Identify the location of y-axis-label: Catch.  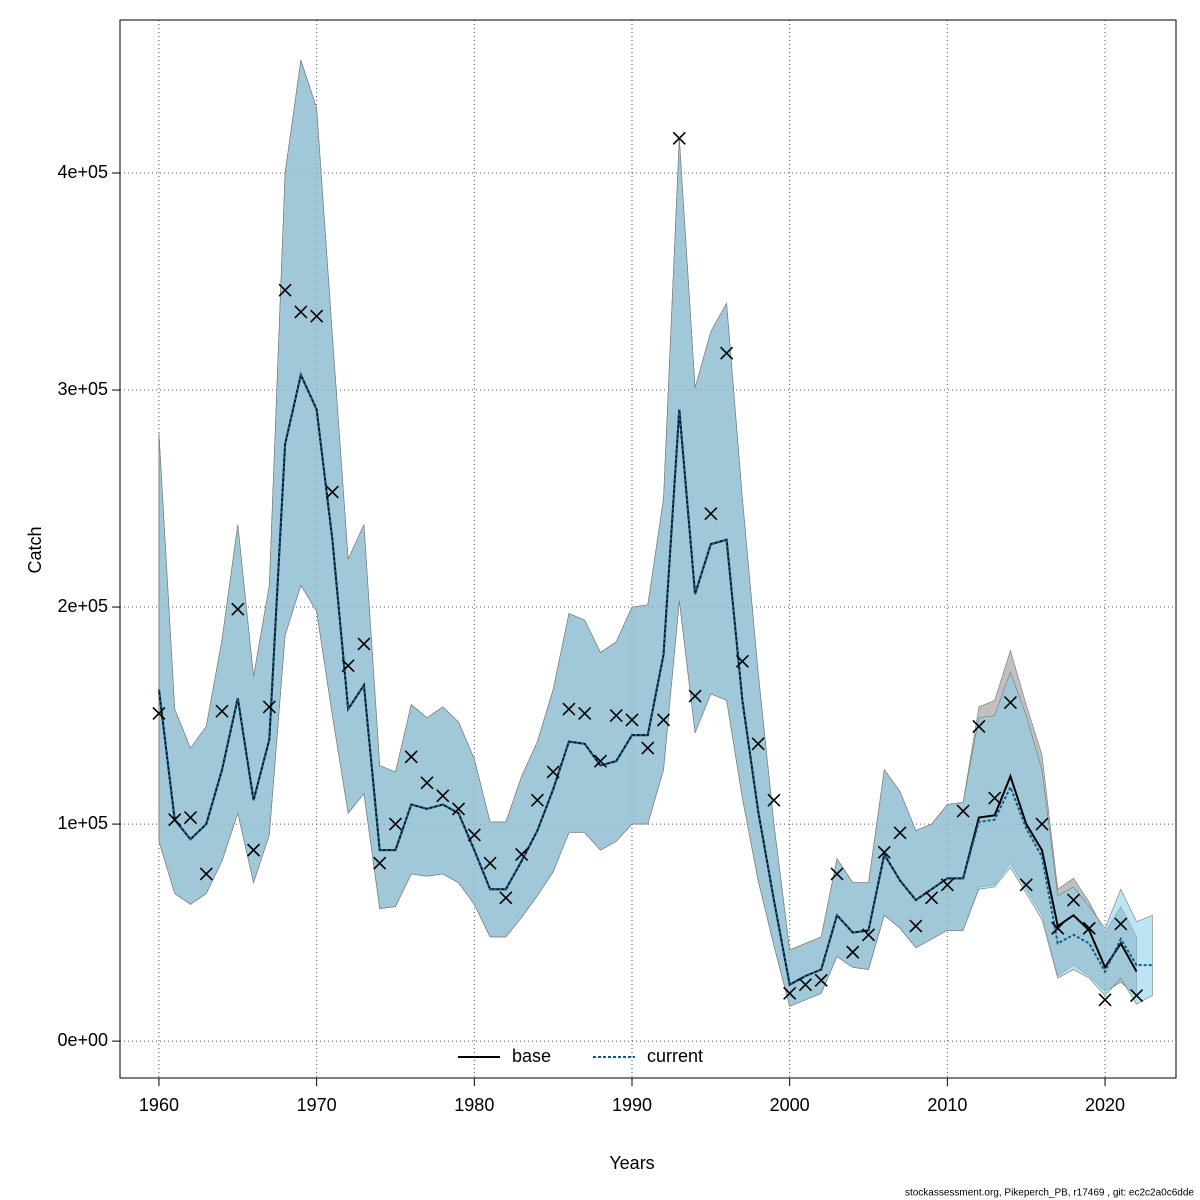
(35, 549).